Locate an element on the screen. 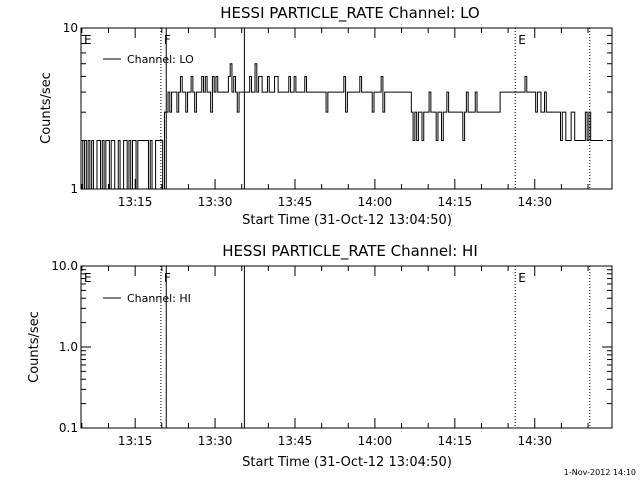 The height and width of the screenshot is (480, 640). lo-event-label: F is located at coordinates (167, 40).